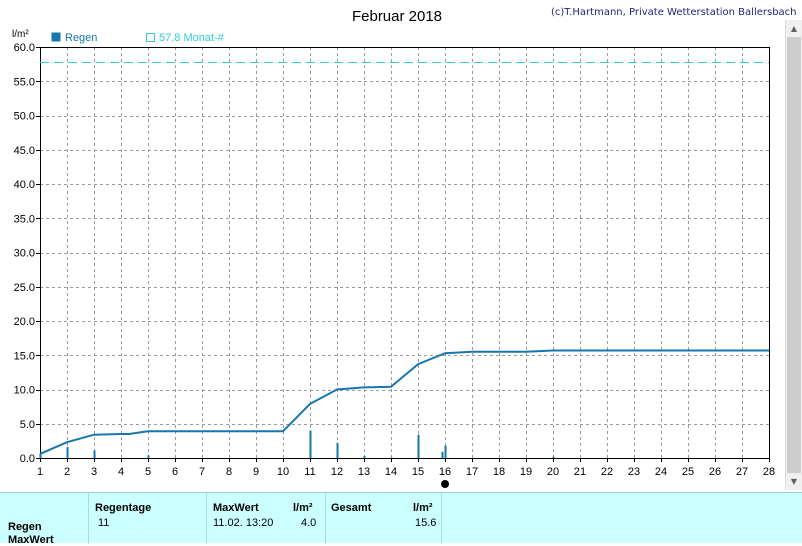  What do you see at coordinates (20, 34) in the screenshot?
I see `y-axis-unit: l/m²` at bounding box center [20, 34].